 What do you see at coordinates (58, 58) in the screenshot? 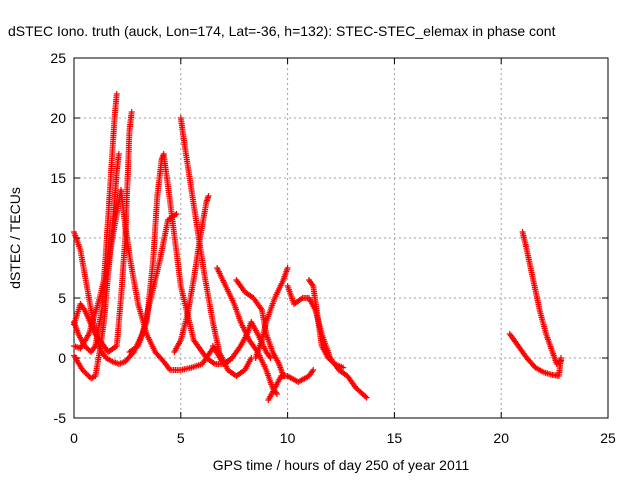
I see `y-tick-label: 25` at bounding box center [58, 58].